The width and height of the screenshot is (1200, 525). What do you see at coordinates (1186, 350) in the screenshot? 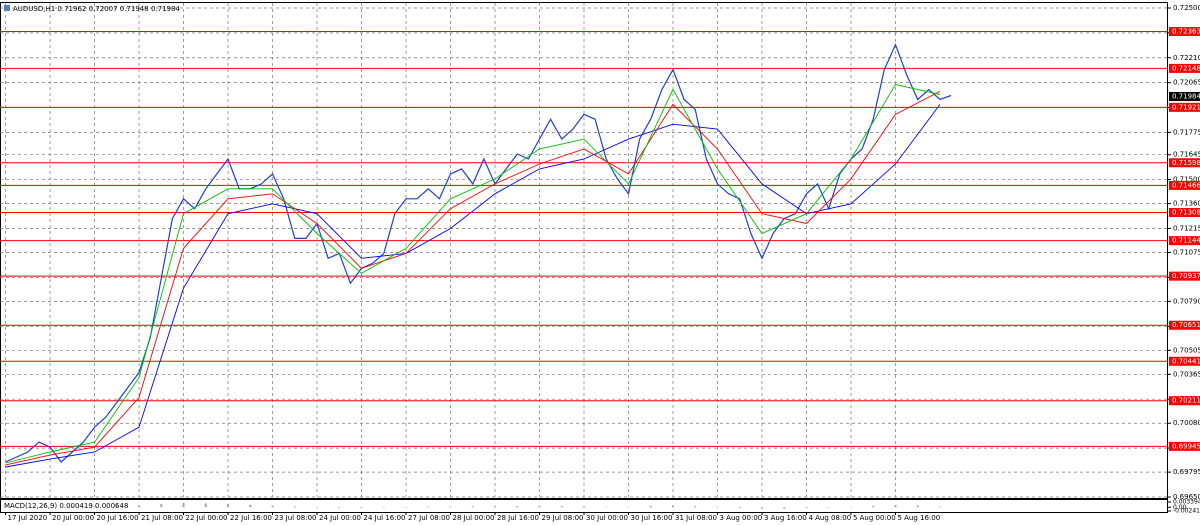
I see `y-tick-label: 0.70505` at bounding box center [1186, 350].